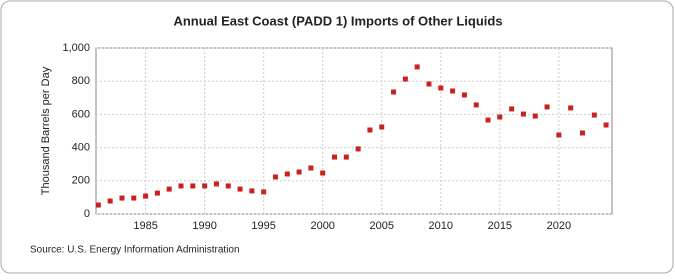 Image resolution: width=675 pixels, height=280 pixels. I want to click on y-tick-label: 0, so click(87, 214).